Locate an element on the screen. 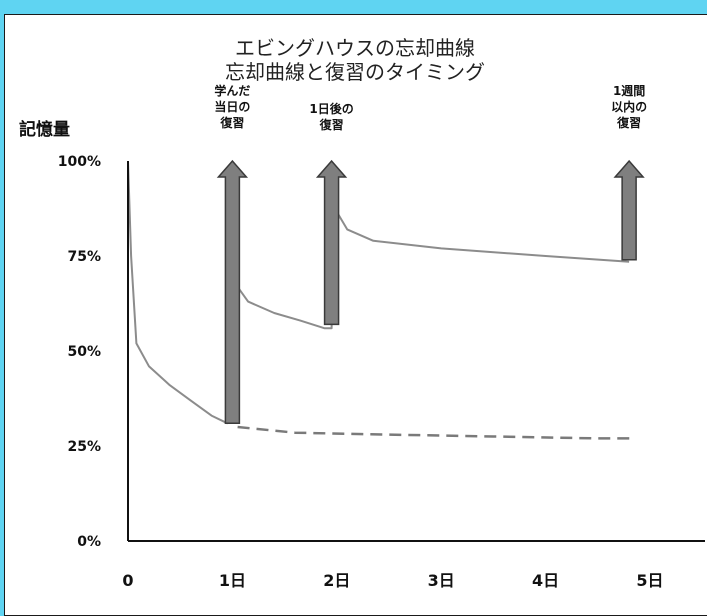 The image size is (707, 616). review-label-line: 学んだ is located at coordinates (232, 90).